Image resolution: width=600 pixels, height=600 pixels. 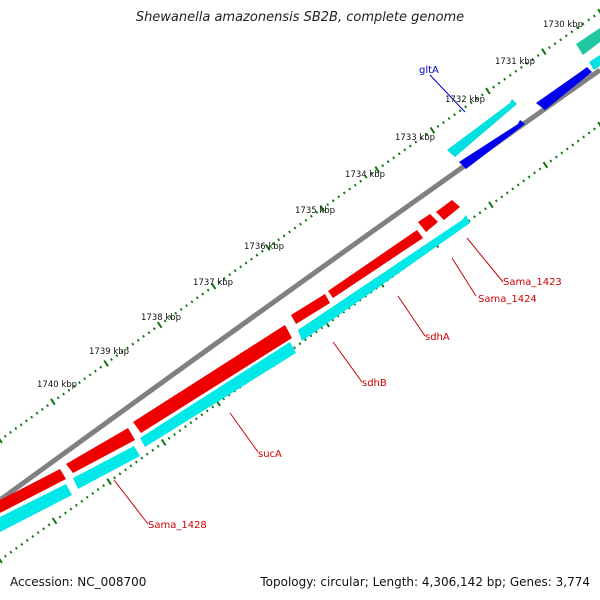 I want to click on tick-label: 1732 kbp, so click(x=465, y=100).